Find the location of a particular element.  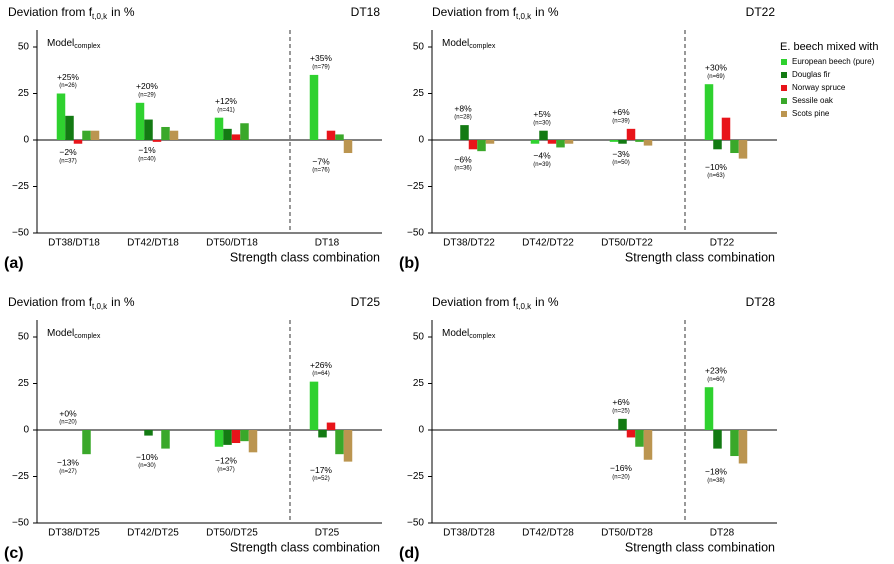

annotation-n: (n=60) is located at coordinates (716, 380).